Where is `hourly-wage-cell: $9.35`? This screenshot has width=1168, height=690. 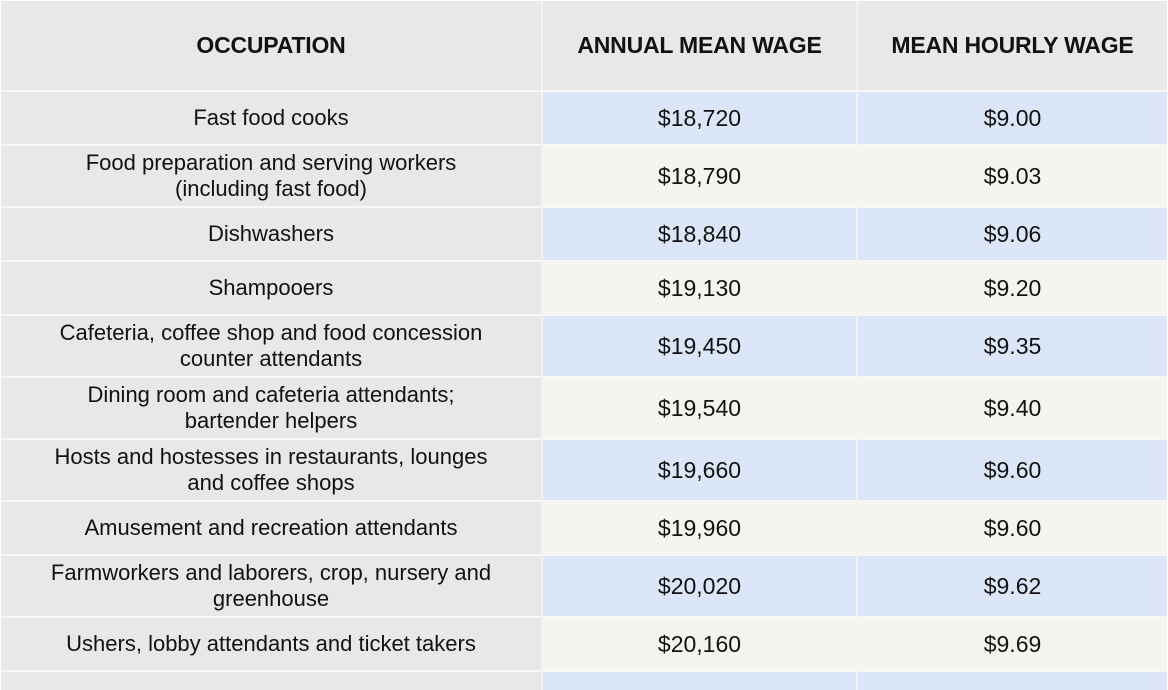
hourly-wage-cell: $9.35 is located at coordinates (1011, 345).